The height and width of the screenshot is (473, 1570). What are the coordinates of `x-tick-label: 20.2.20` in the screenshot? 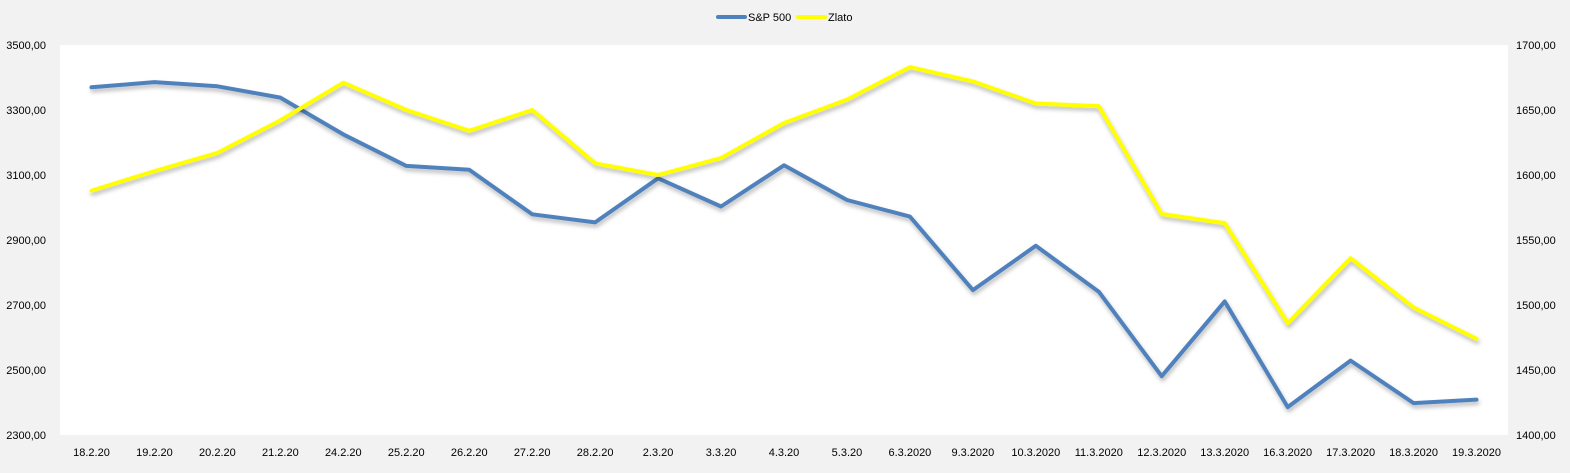 It's located at (217, 453).